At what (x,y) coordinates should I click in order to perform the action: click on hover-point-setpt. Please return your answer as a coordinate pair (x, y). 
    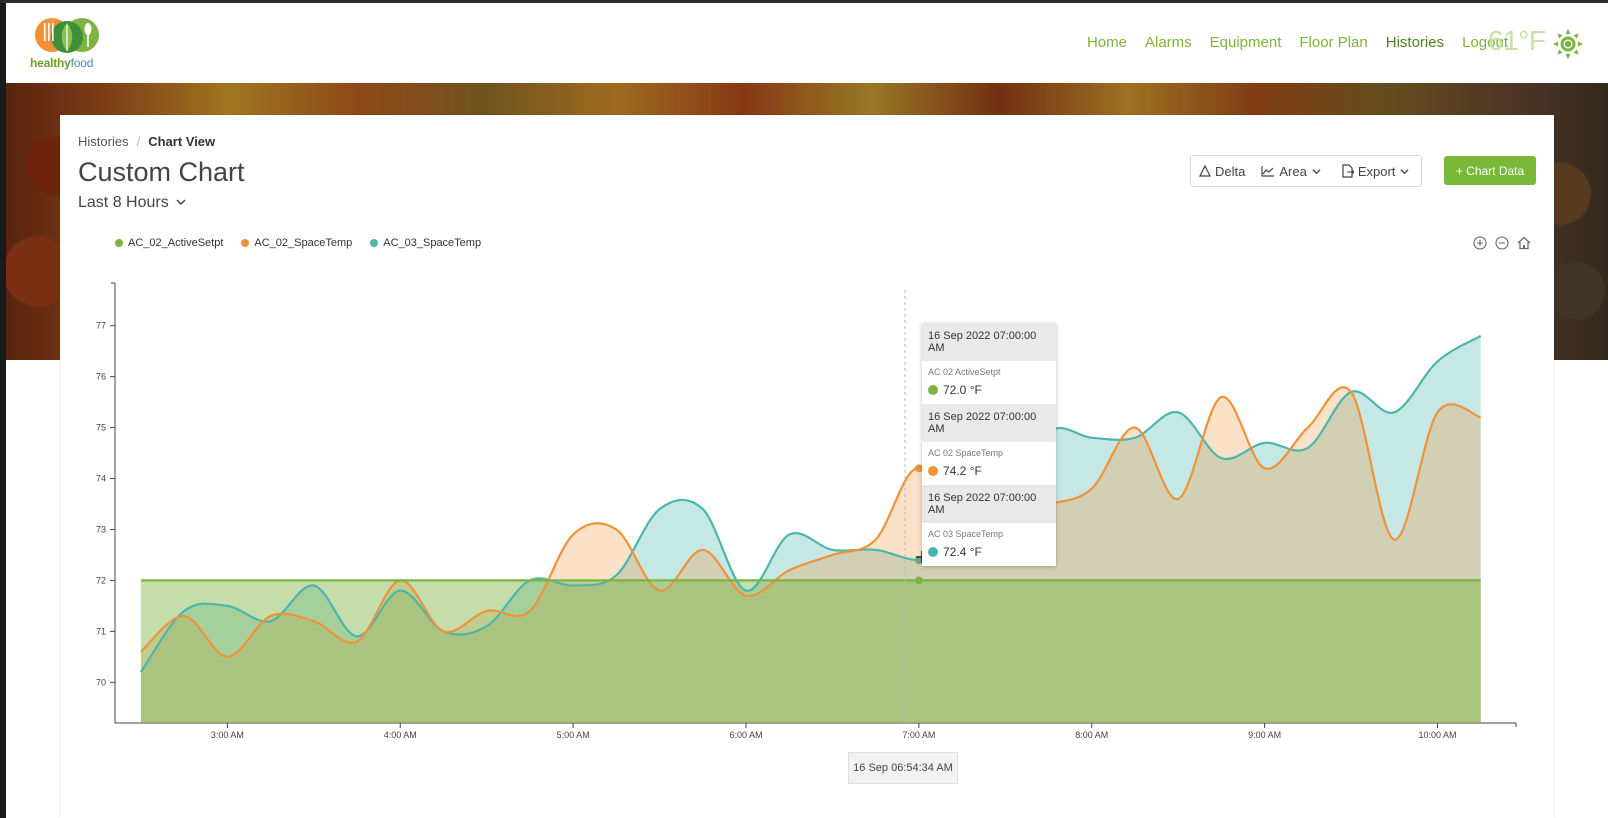
    Looking at the image, I should click on (918, 580).